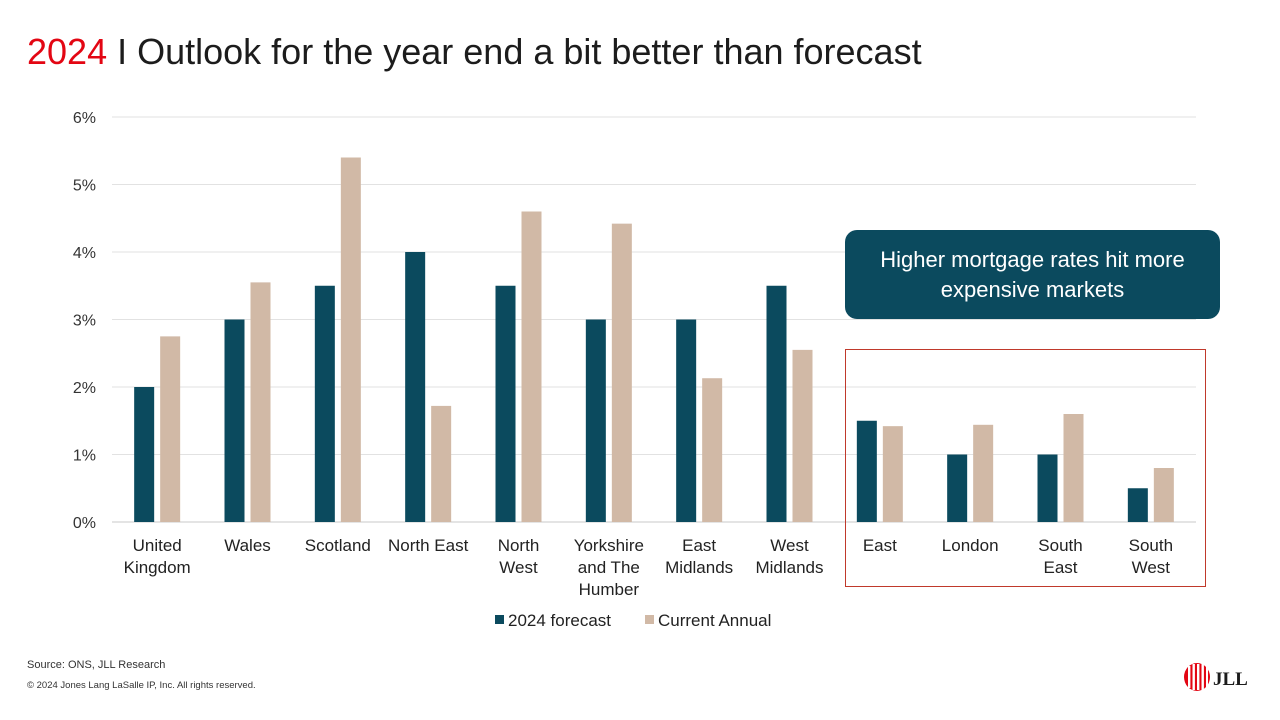  Describe the element at coordinates (714, 620) in the screenshot. I see `legend-label: Current Annual` at that location.